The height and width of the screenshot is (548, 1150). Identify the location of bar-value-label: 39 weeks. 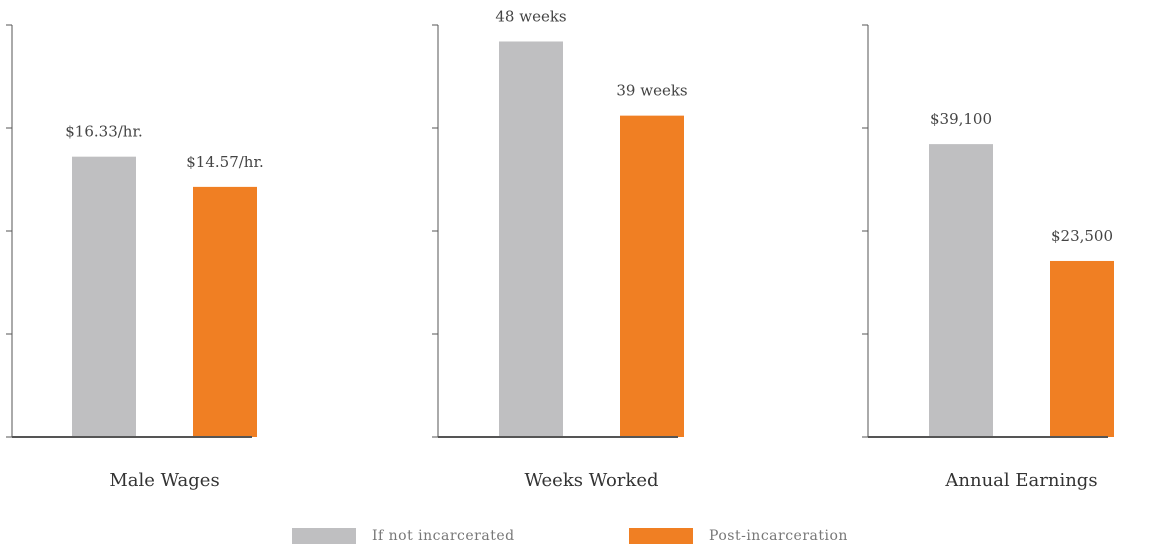
(651, 91).